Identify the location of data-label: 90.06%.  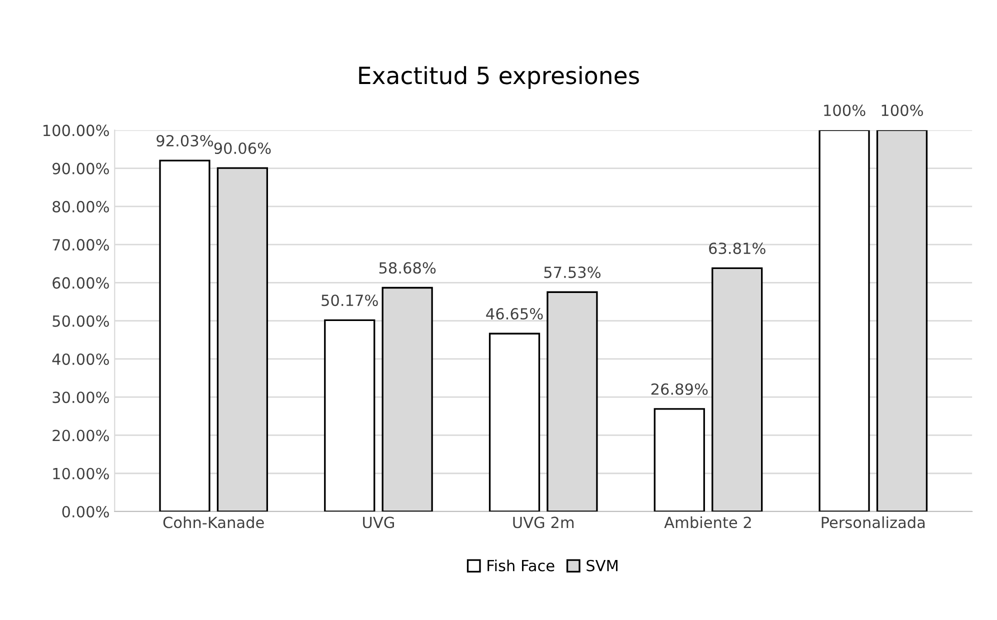
(242, 148).